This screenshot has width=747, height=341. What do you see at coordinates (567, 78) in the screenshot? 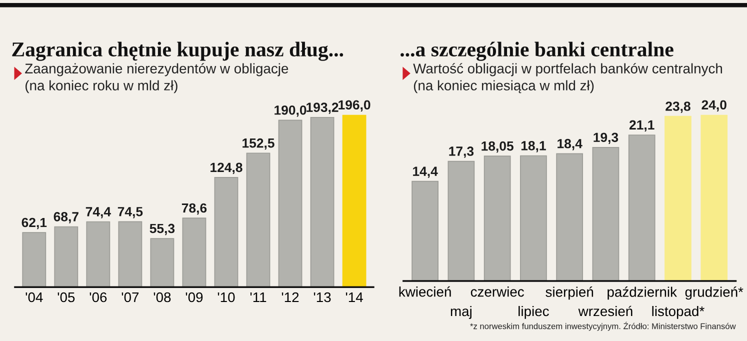
I see `chart-subtitle: Wartość obligacji w portfelach banków centralnych (na koniec miesiąca w mld zł)` at bounding box center [567, 78].